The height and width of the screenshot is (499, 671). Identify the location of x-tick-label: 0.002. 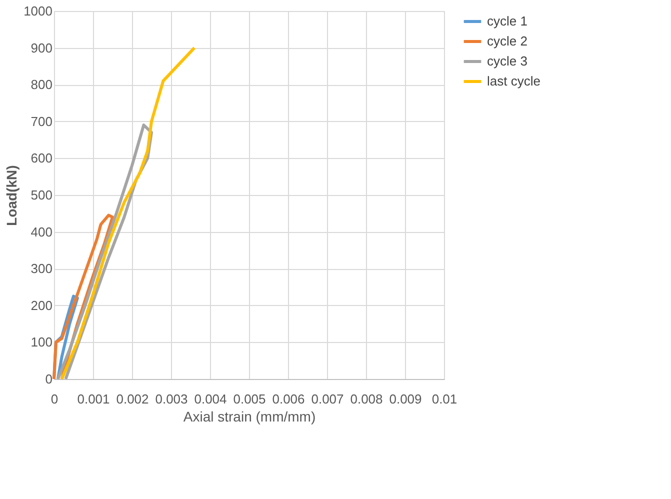
(132, 399).